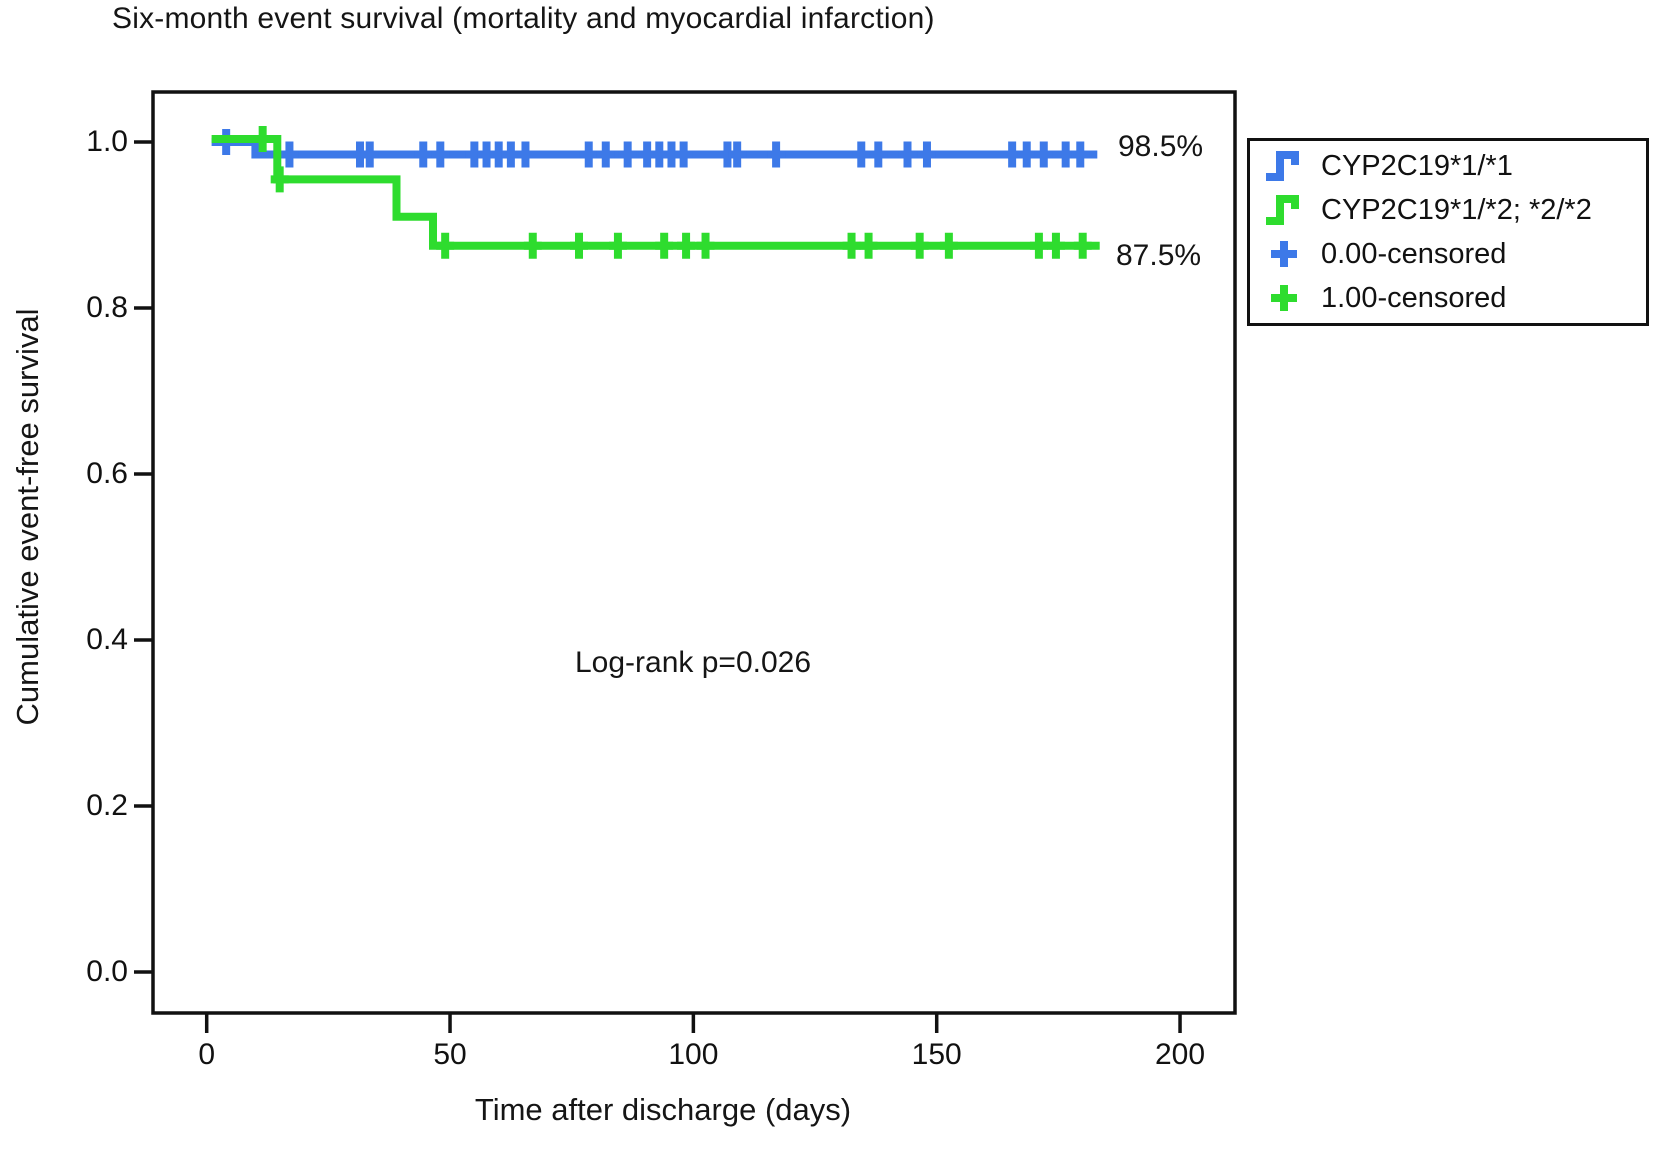  What do you see at coordinates (107, 805) in the screenshot?
I see `y-tick-label: 0.2` at bounding box center [107, 805].